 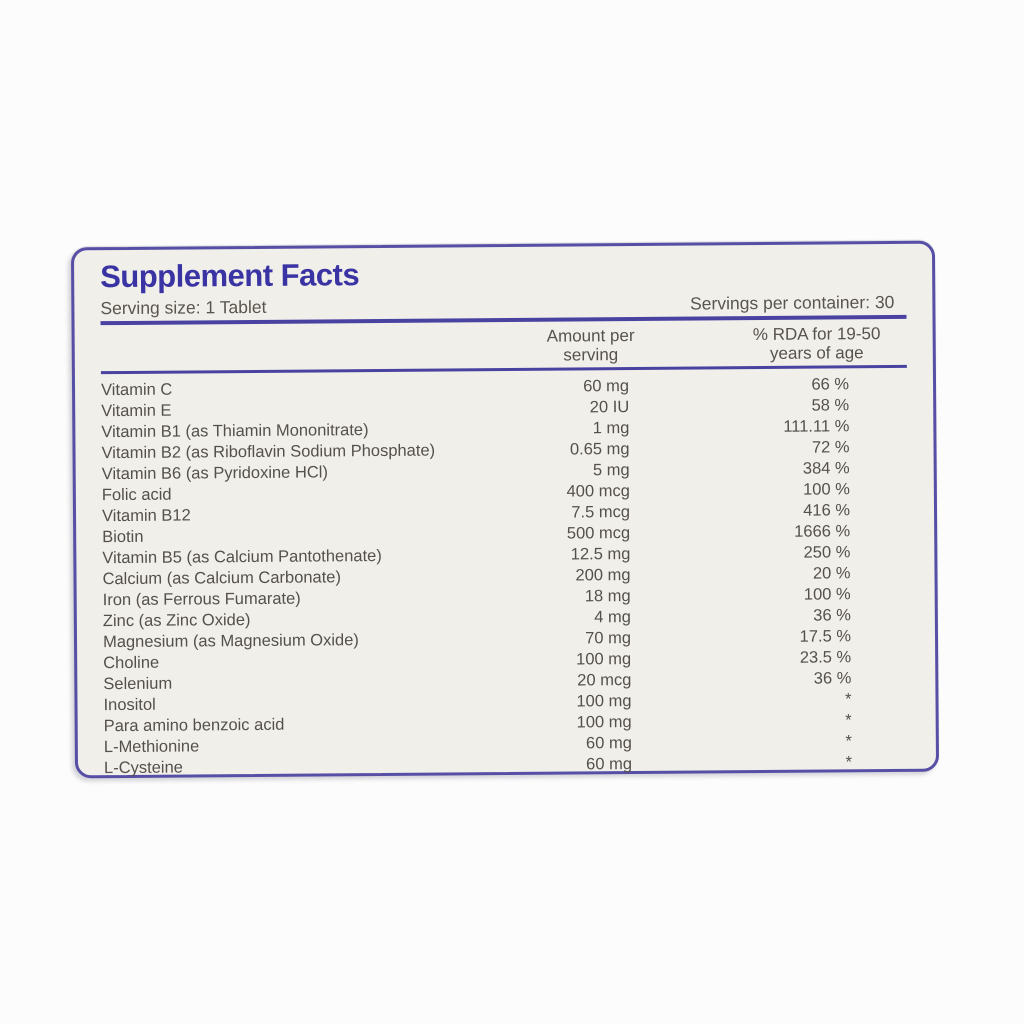 I want to click on nutrient-rda: 66 %, so click(x=830, y=384).